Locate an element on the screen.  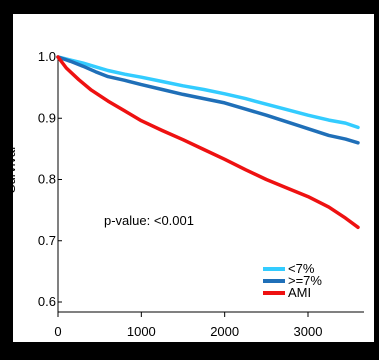
x-tick-label: 3000 is located at coordinates (308, 331).